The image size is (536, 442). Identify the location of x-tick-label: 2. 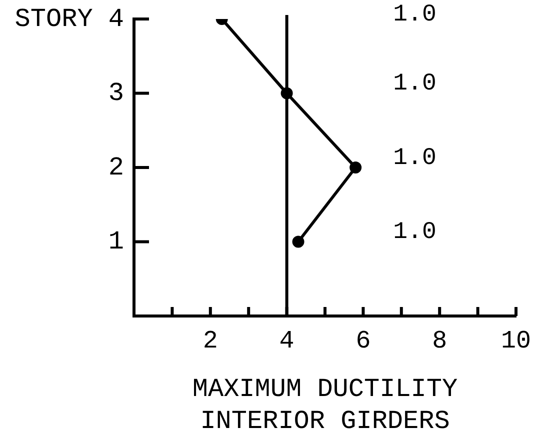
(210, 341).